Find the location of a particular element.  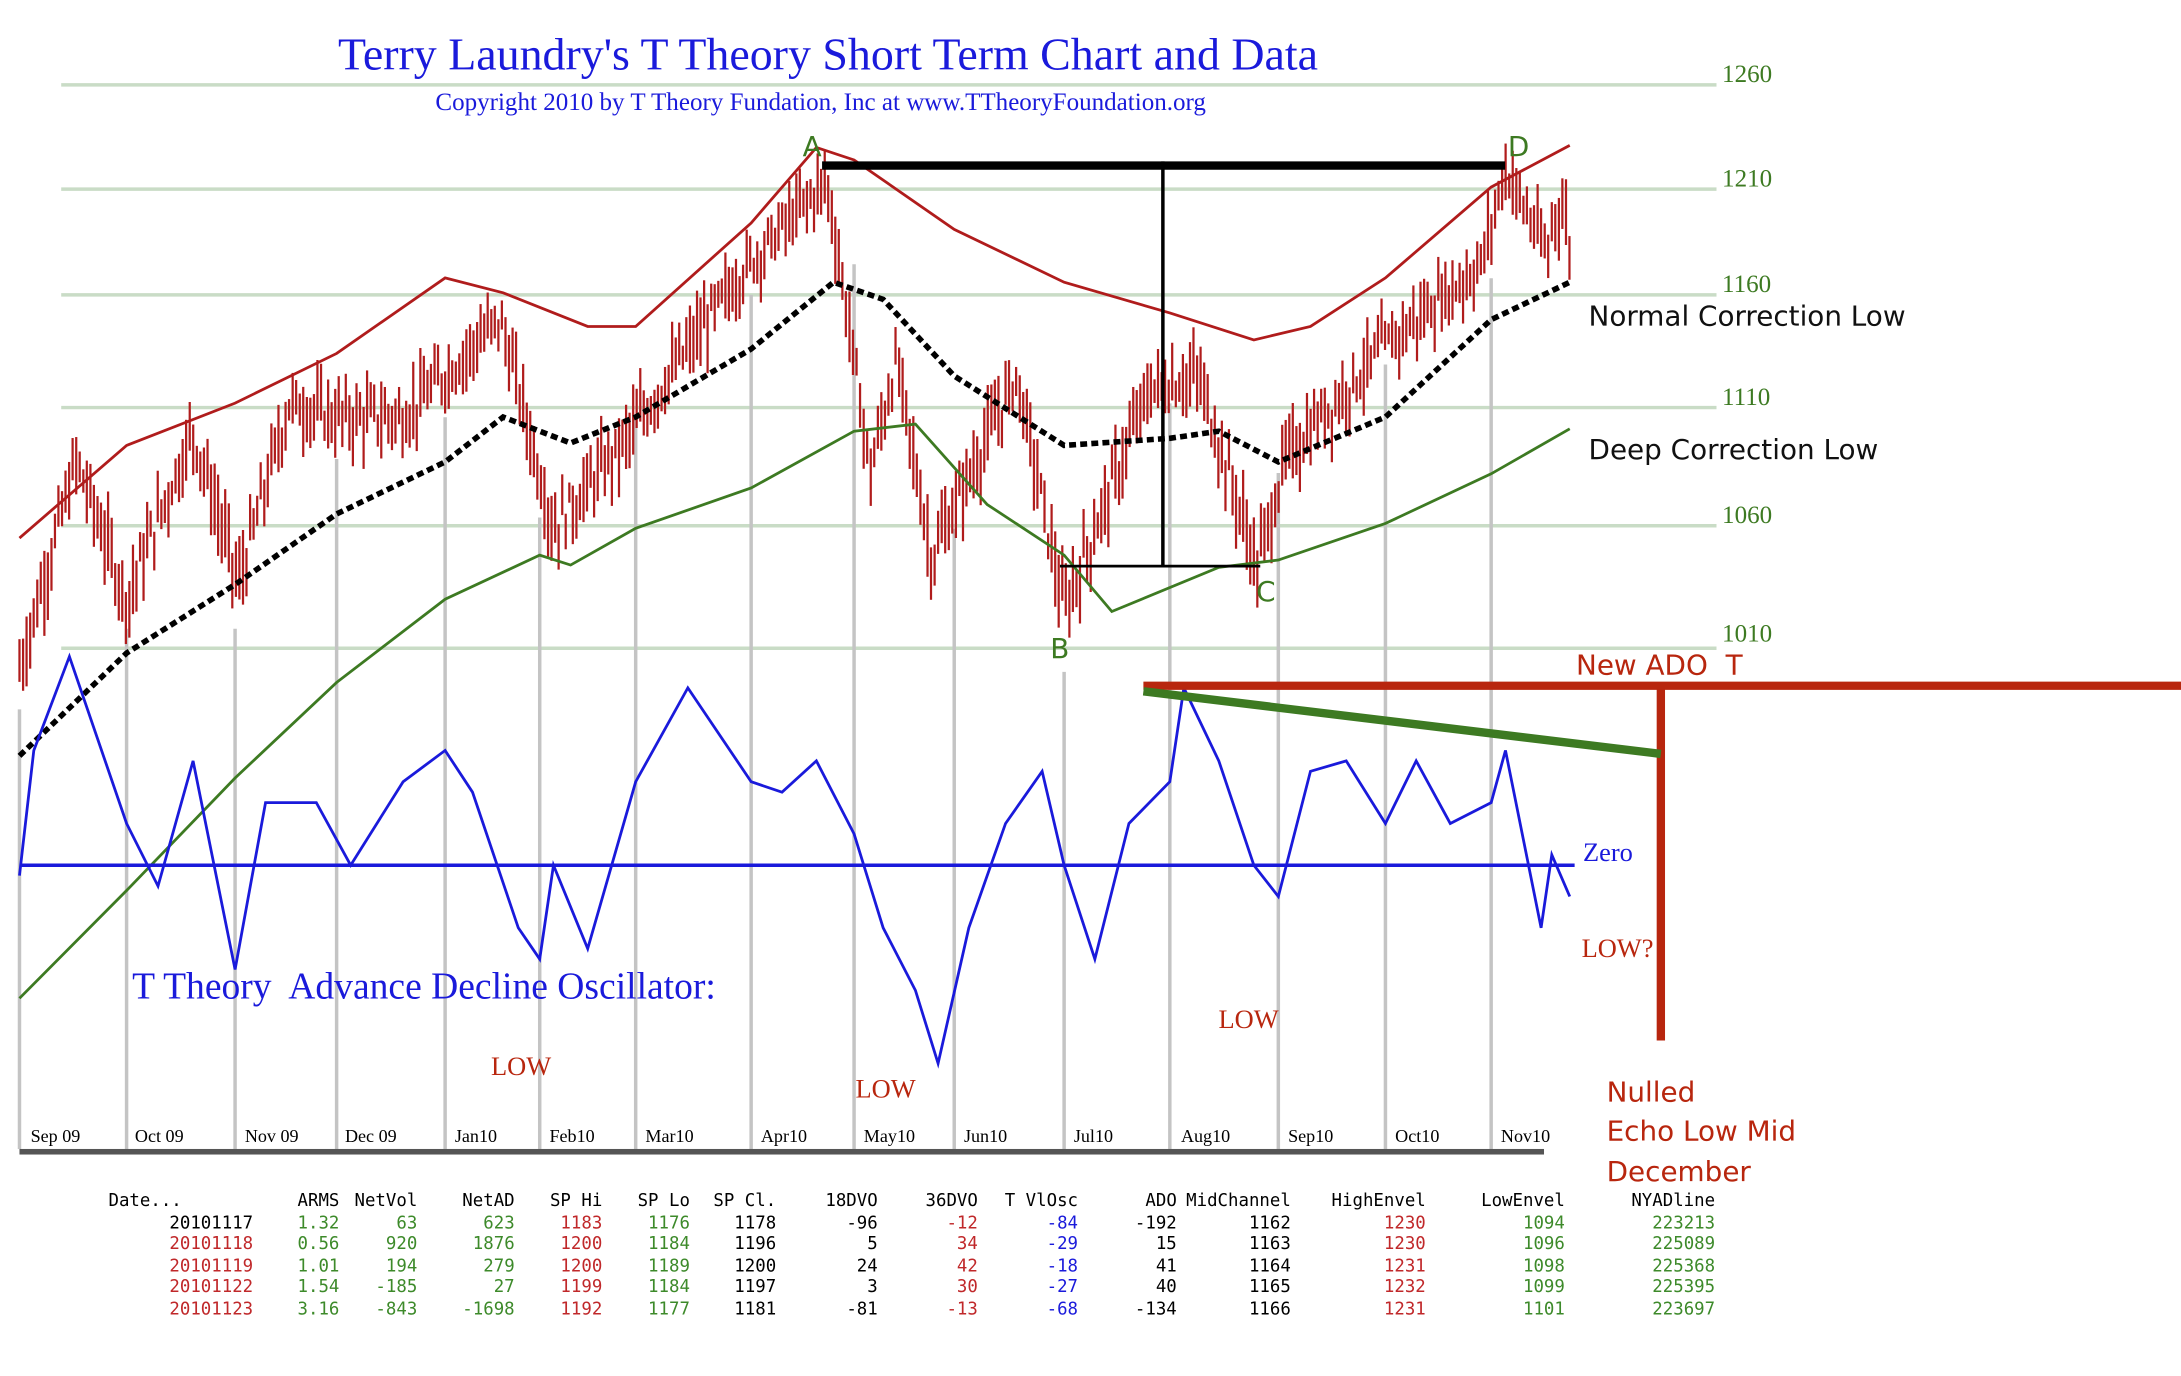

table-cell: 194 is located at coordinates (401, 1264).